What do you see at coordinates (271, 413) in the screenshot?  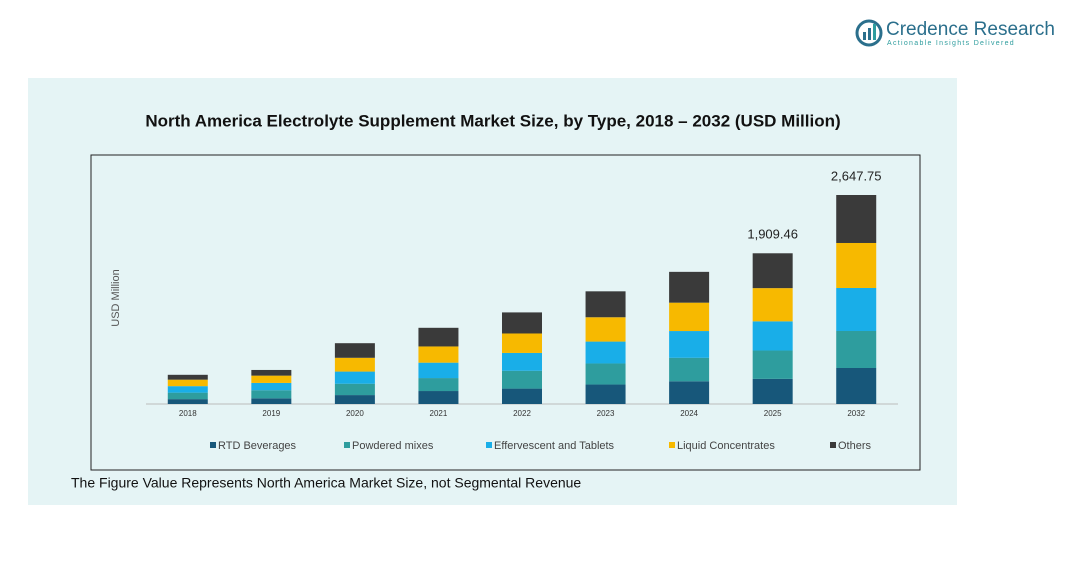 I see `x-tick-label: 2019` at bounding box center [271, 413].